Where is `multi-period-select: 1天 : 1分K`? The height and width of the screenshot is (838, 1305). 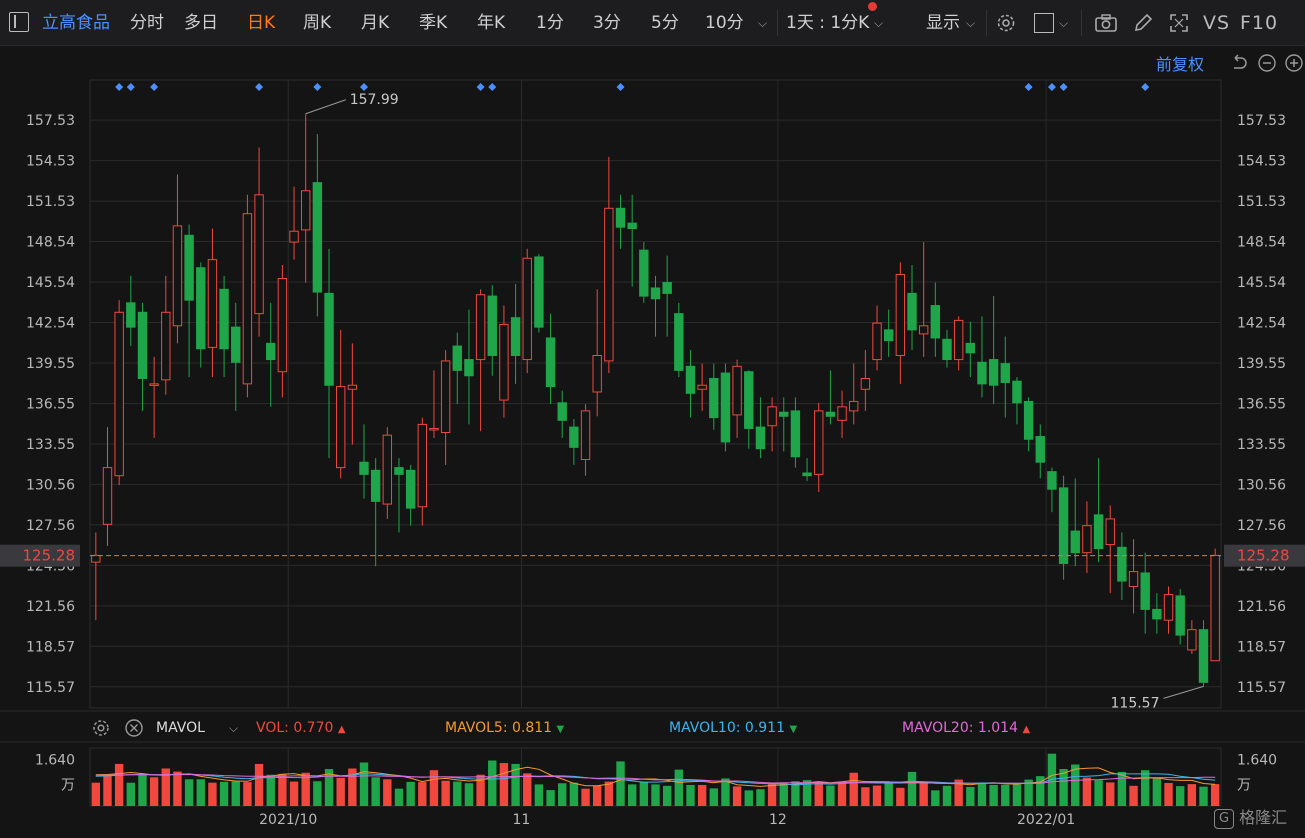
multi-period-select: 1天 : 1分K is located at coordinates (828, 23).